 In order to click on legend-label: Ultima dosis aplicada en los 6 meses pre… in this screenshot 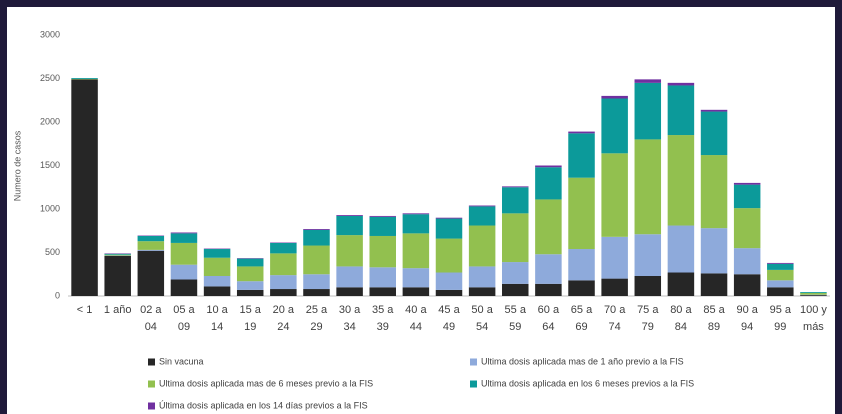, I will do `click(587, 383)`.